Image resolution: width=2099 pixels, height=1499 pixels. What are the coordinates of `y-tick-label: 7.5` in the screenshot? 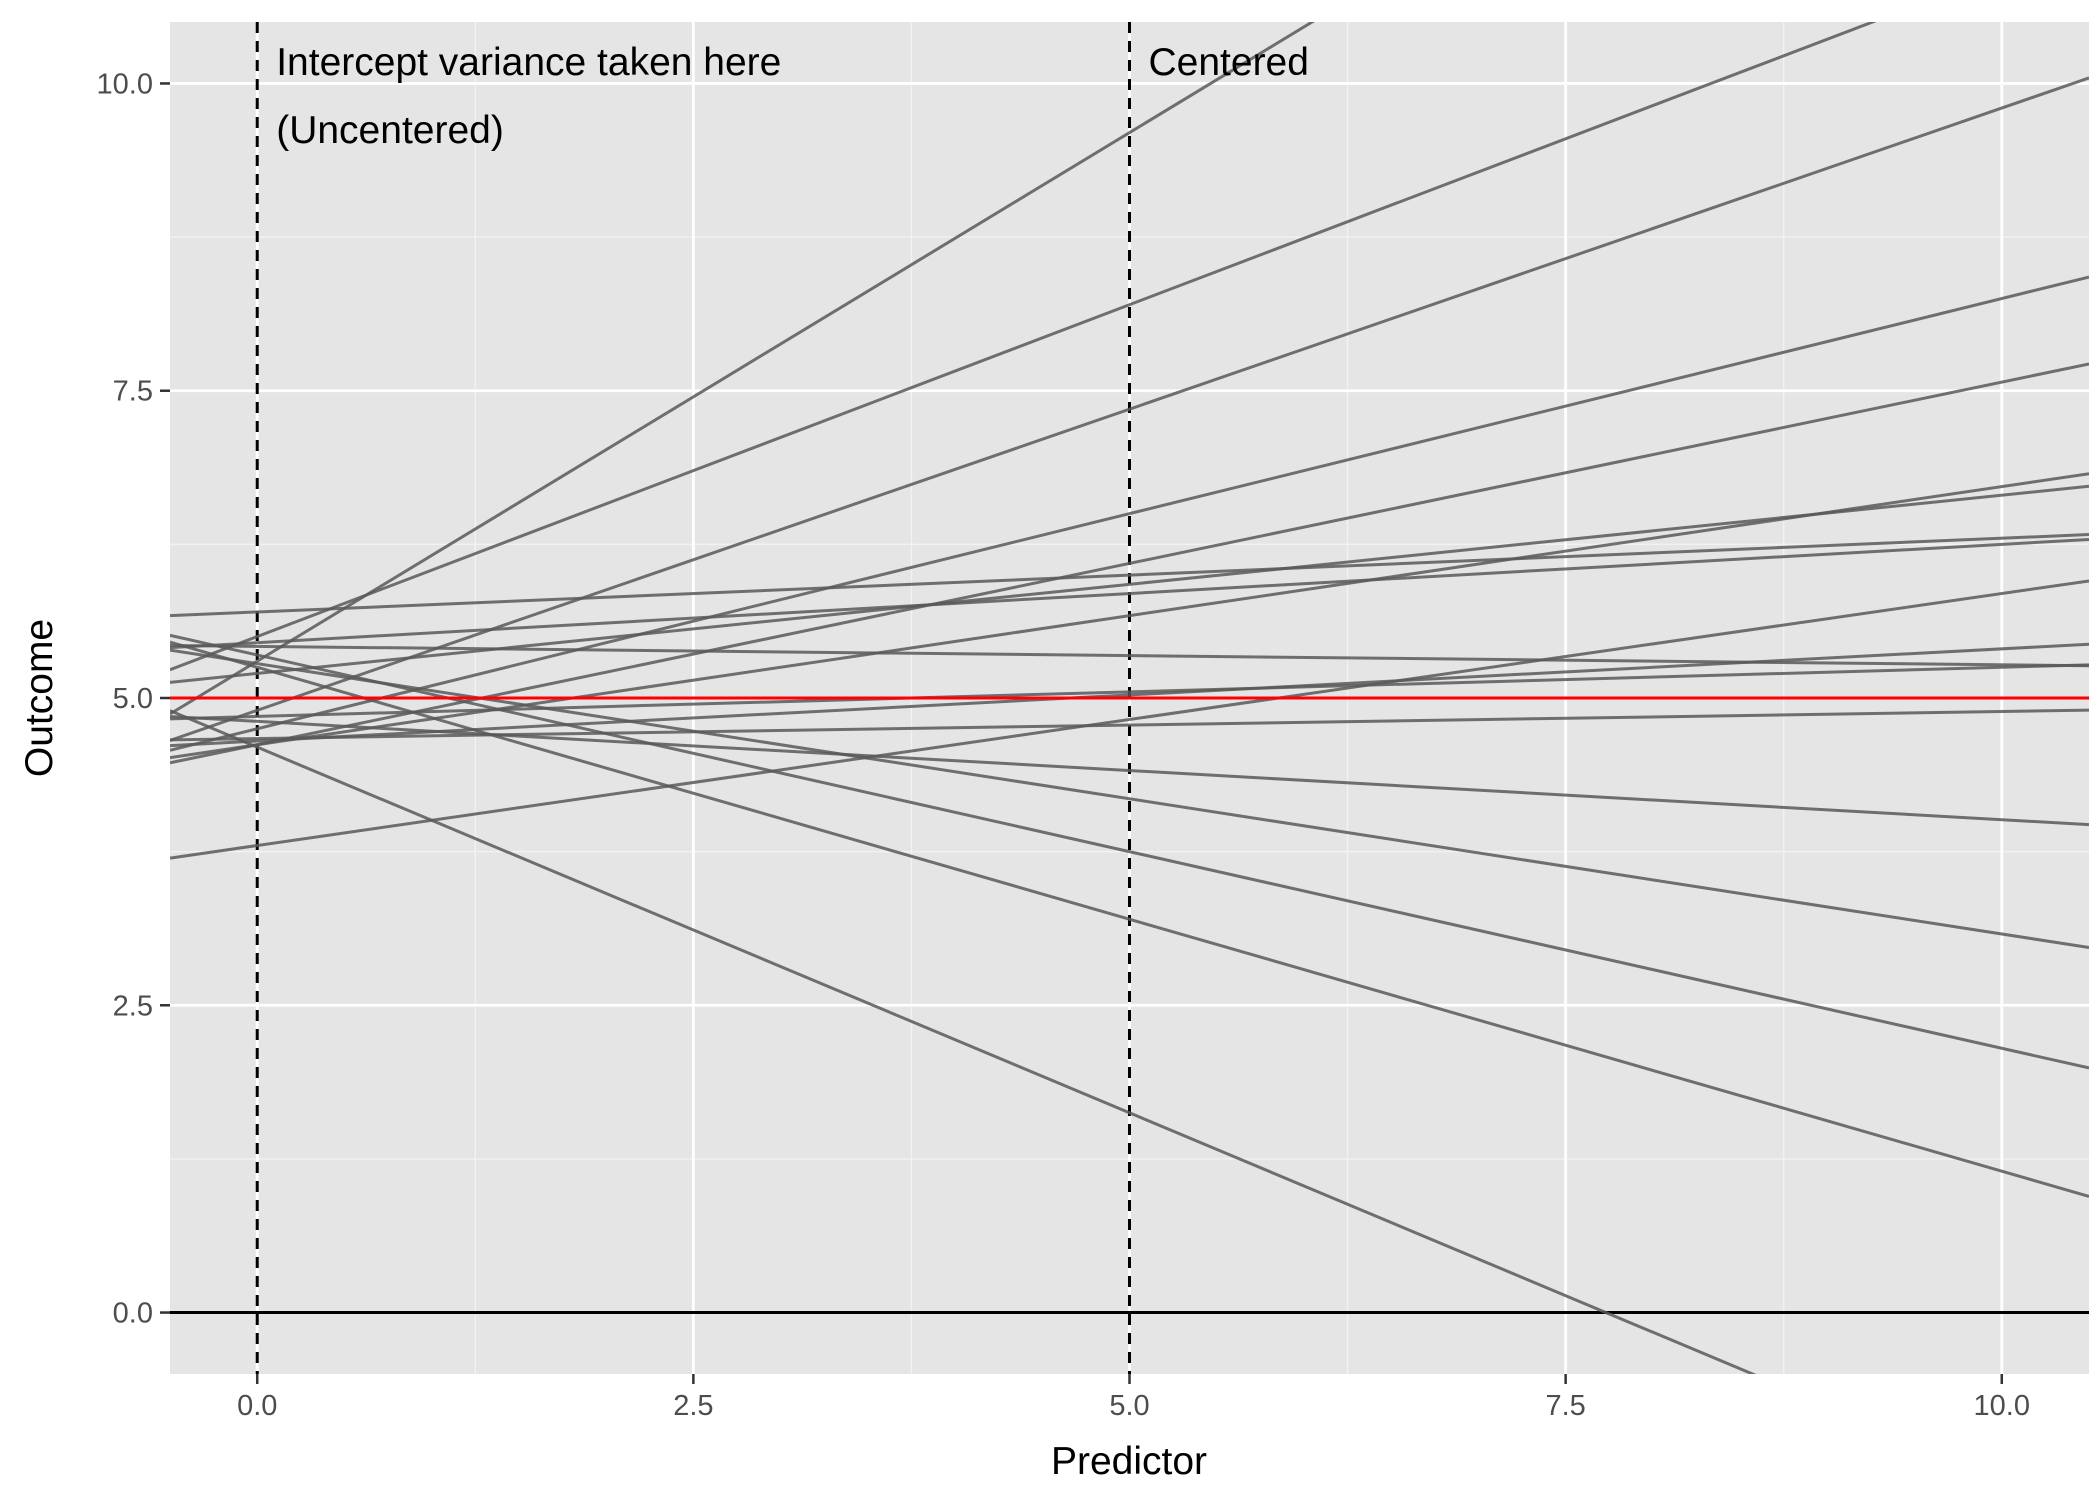 It's located at (133, 392).